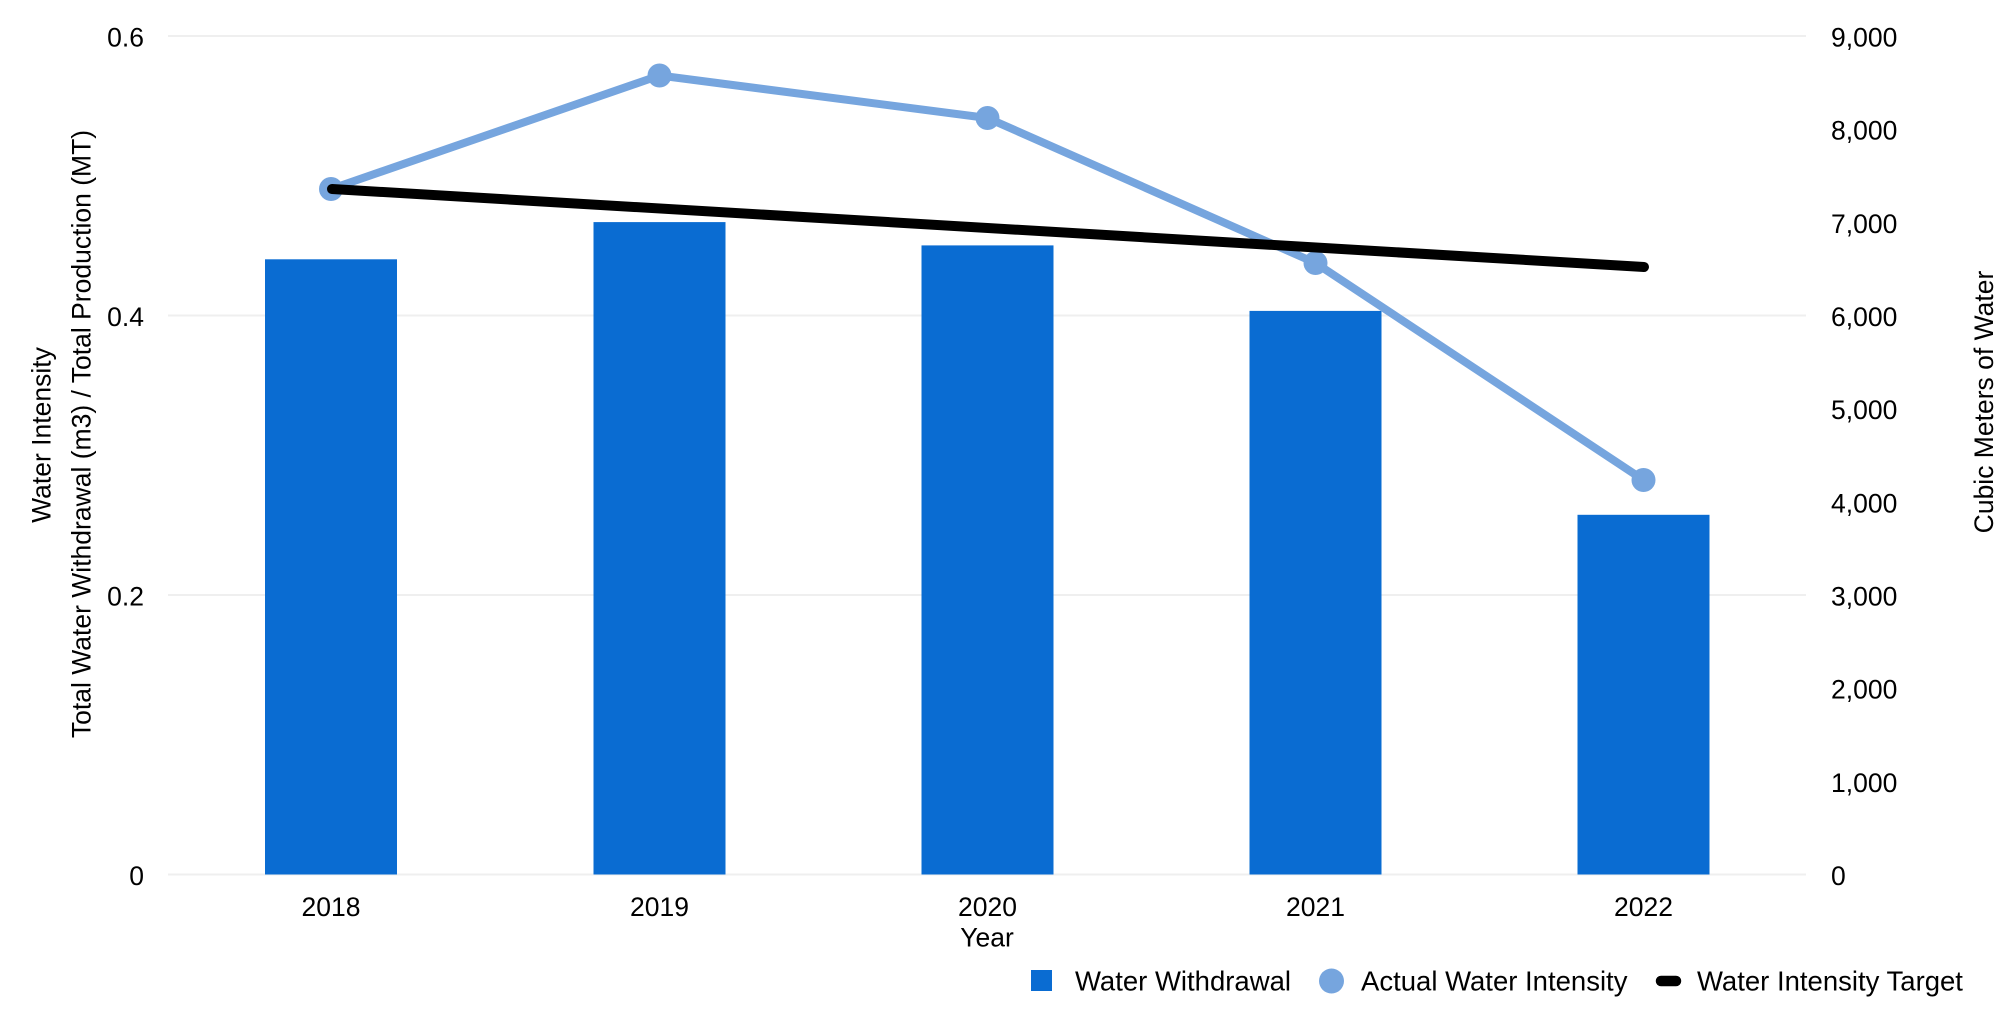  Describe the element at coordinates (125, 38) in the screenshot. I see `svg-text: 0.6` at that location.